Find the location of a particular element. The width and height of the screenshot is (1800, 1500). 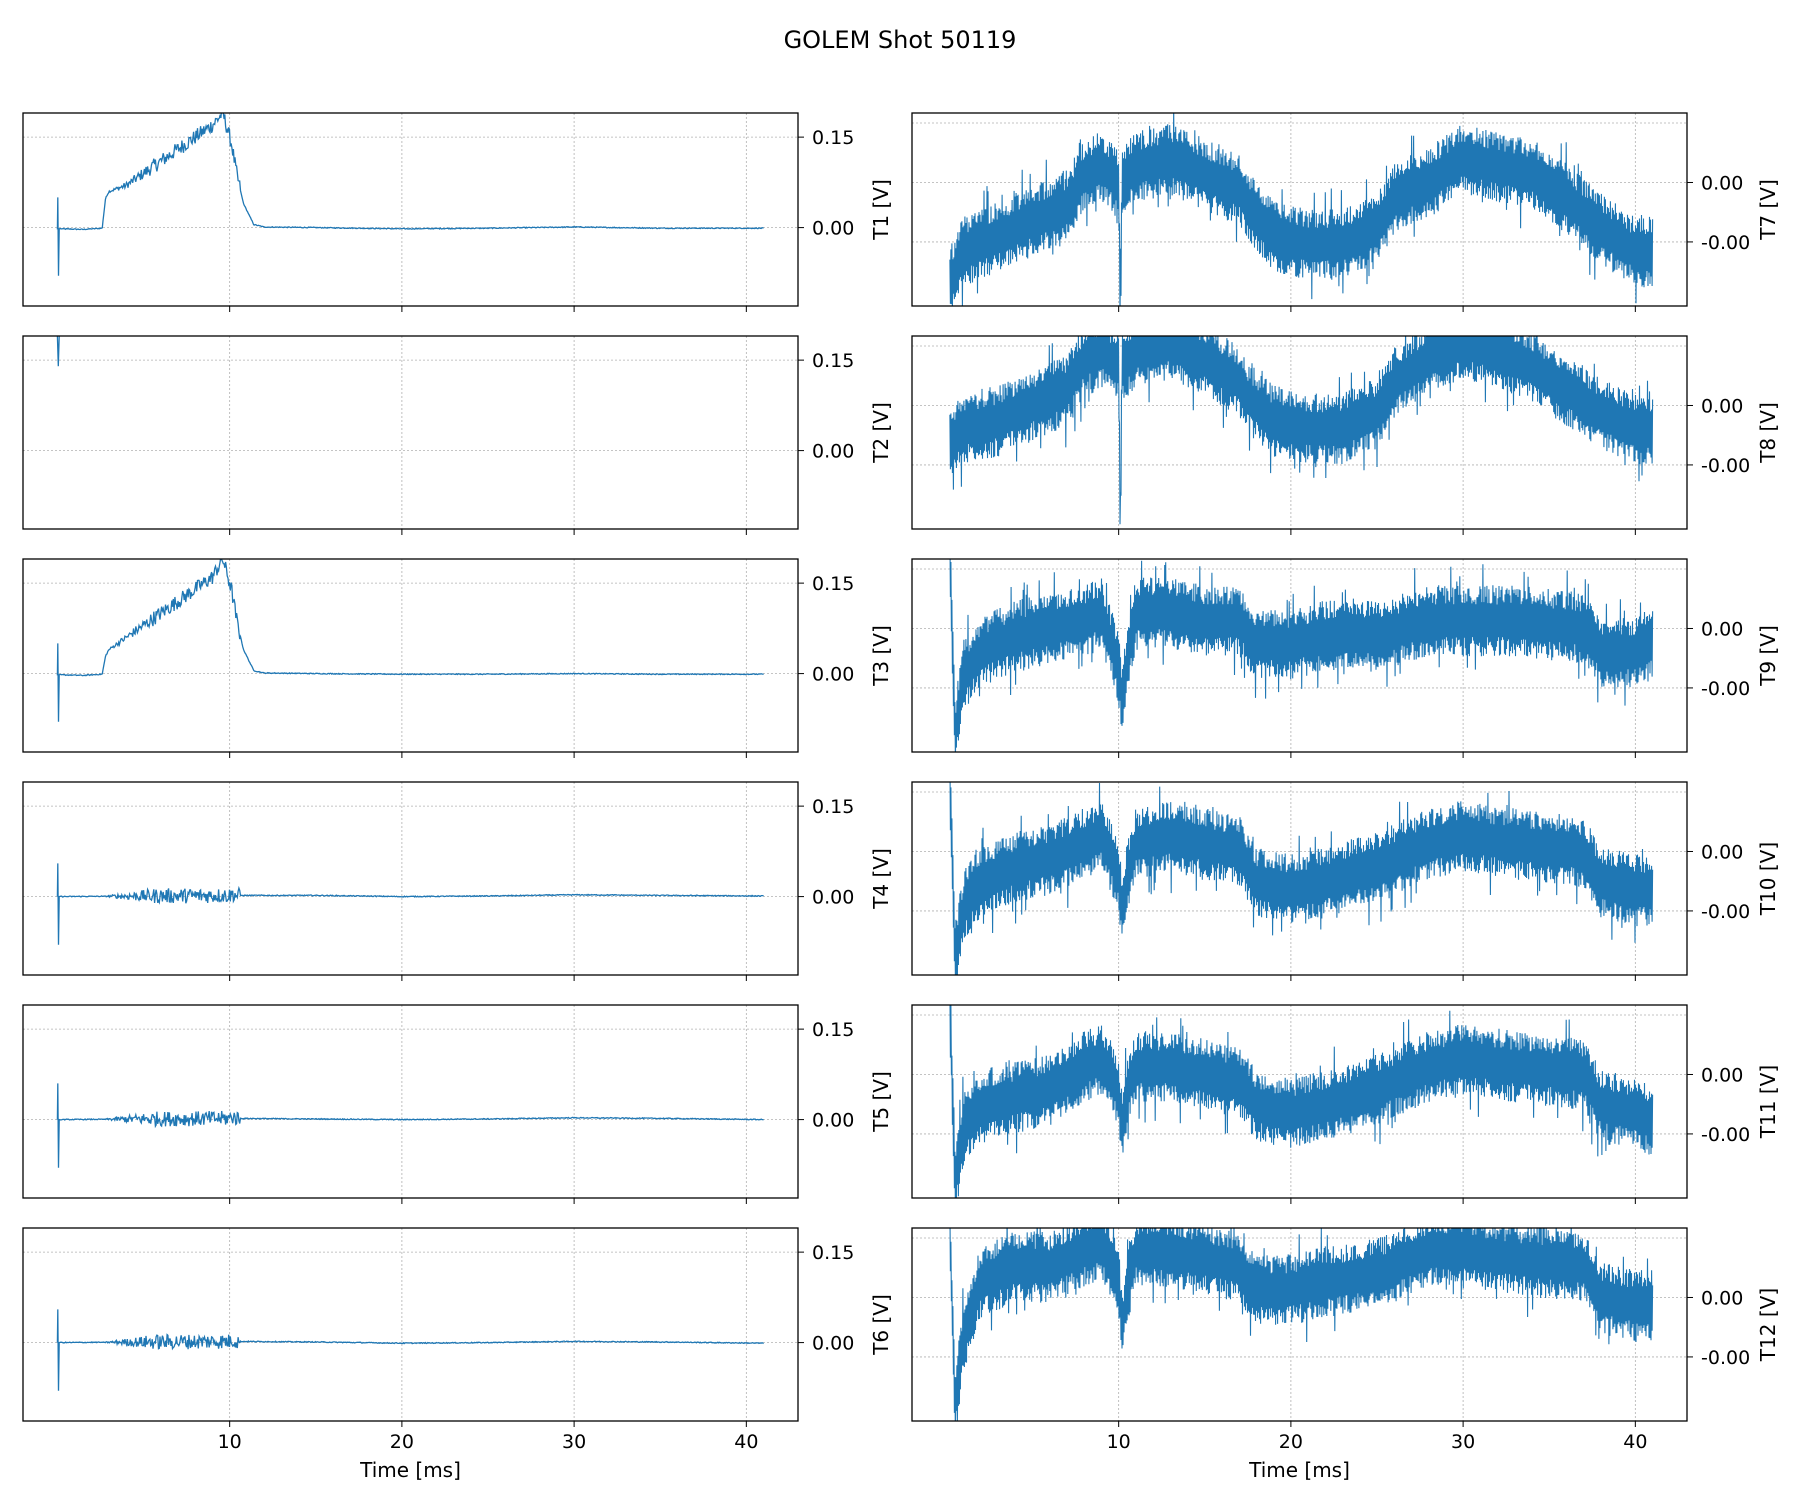

series-line-t12 is located at coordinates (1301, 1324).